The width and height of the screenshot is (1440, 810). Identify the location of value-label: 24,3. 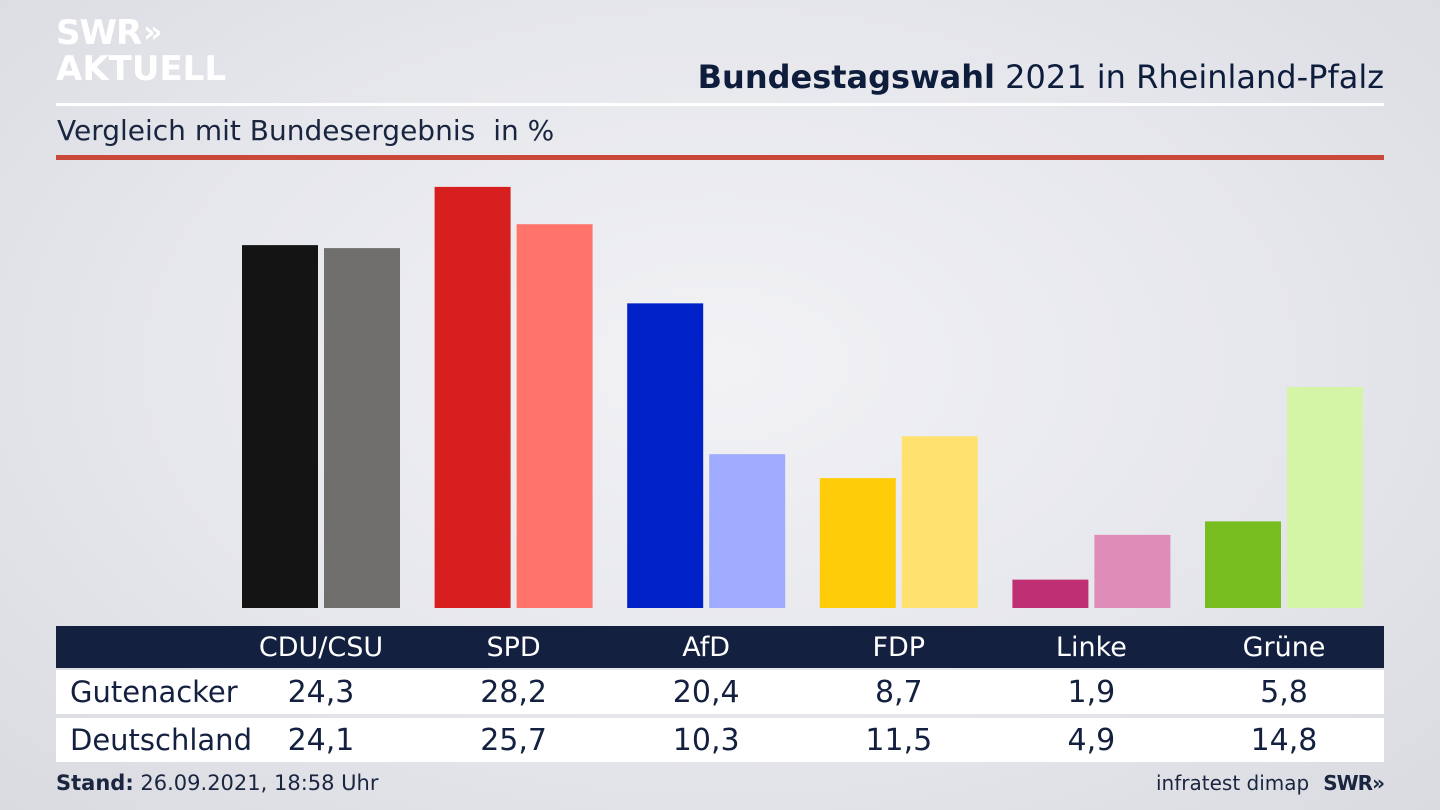
(321, 692).